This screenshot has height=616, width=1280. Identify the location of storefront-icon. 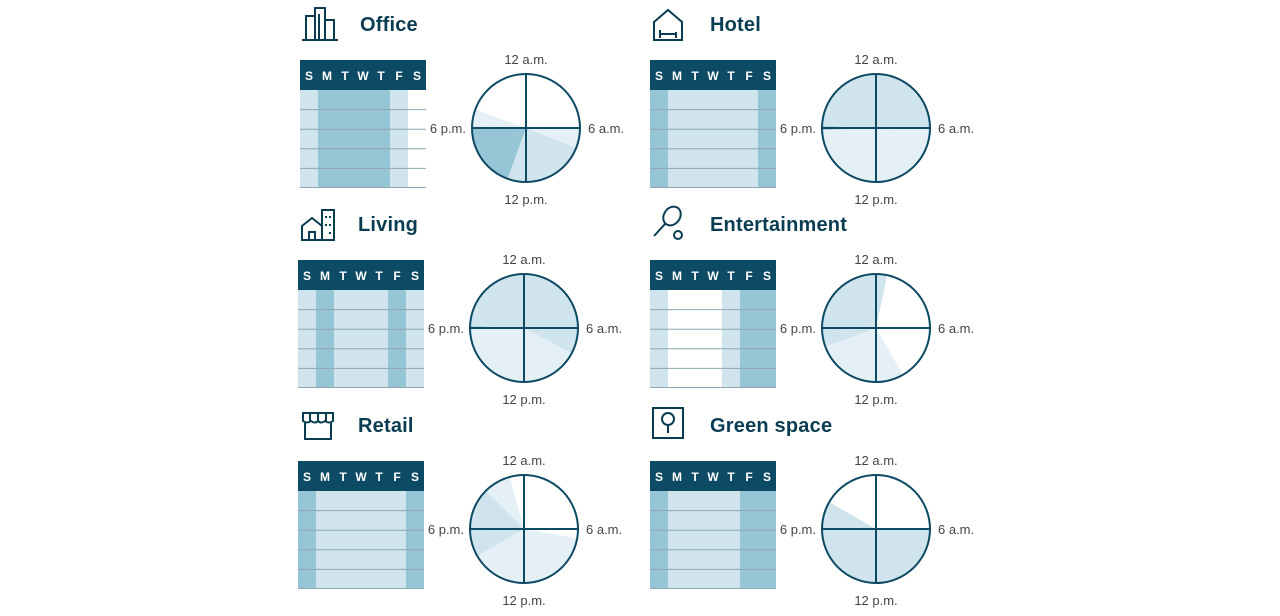
(318, 425).